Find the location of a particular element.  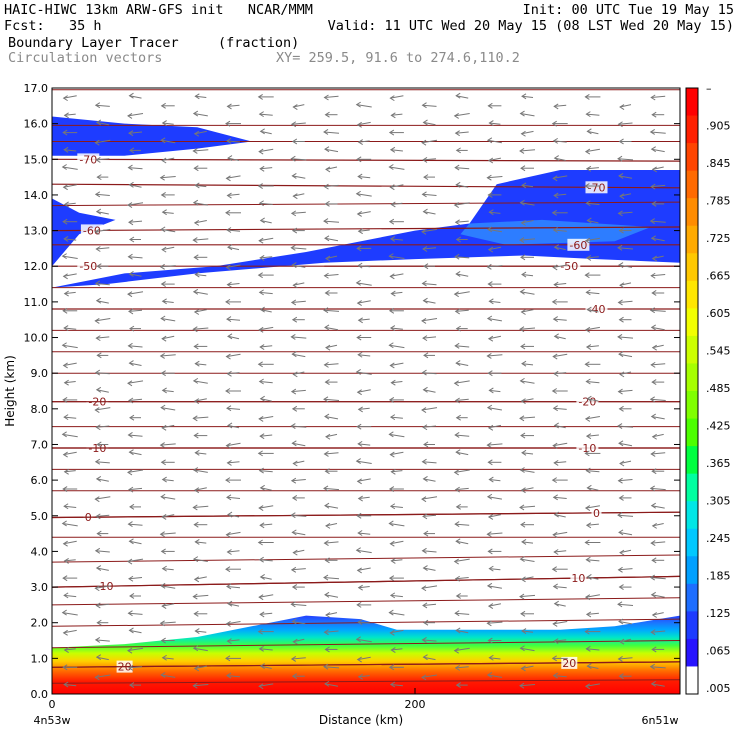

isotherm-label-bg is located at coordinates (578, 244).